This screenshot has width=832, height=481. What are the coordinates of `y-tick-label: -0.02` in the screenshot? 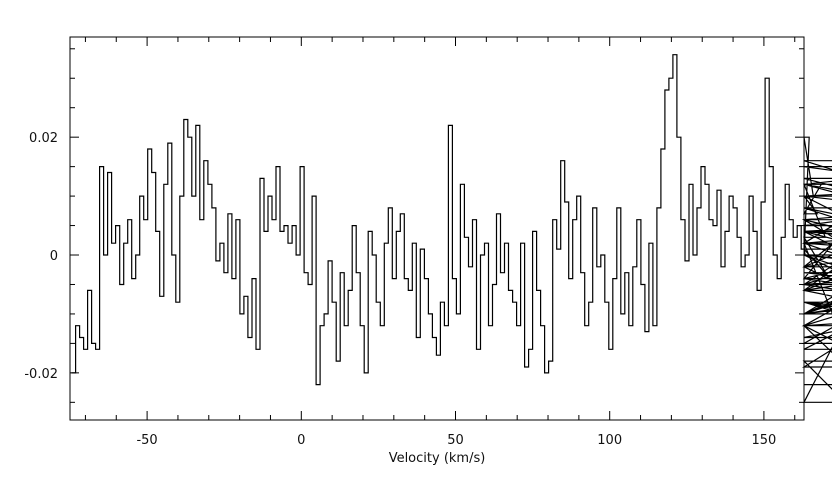 It's located at (41, 374).